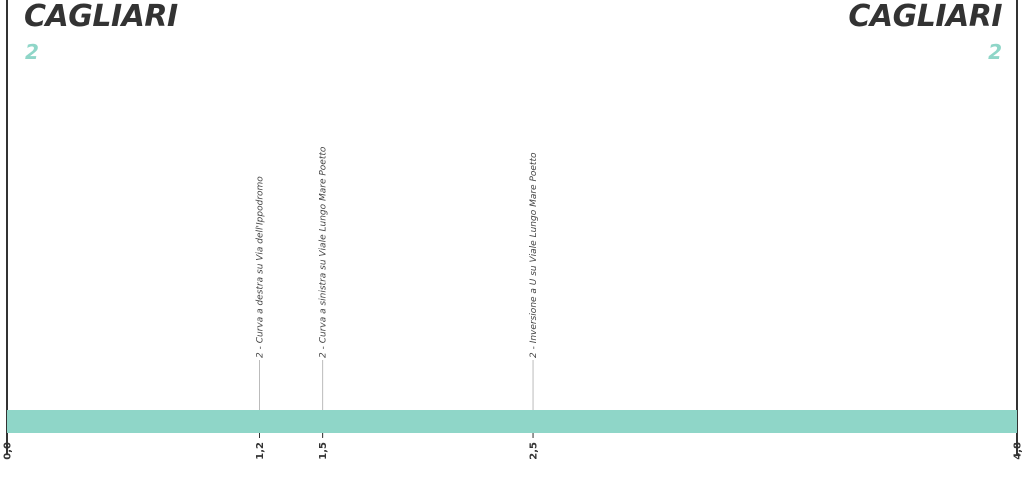 The height and width of the screenshot is (480, 1024). What do you see at coordinates (323, 451) in the screenshot?
I see `distance-tick-label: 1,5` at bounding box center [323, 451].